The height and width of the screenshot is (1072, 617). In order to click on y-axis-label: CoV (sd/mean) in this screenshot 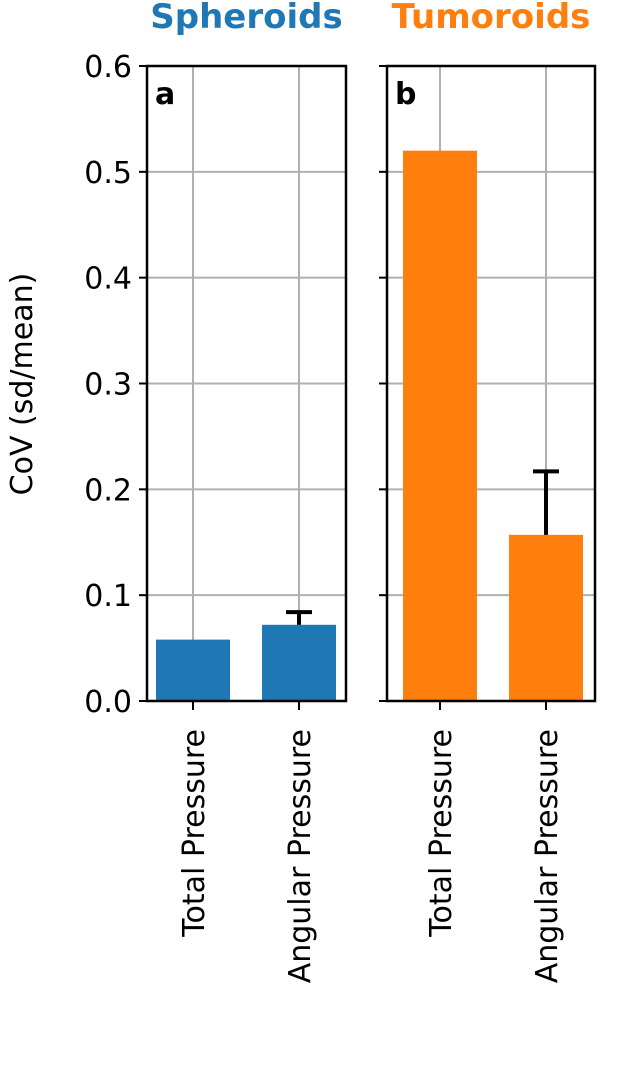, I will do `click(22, 384)`.